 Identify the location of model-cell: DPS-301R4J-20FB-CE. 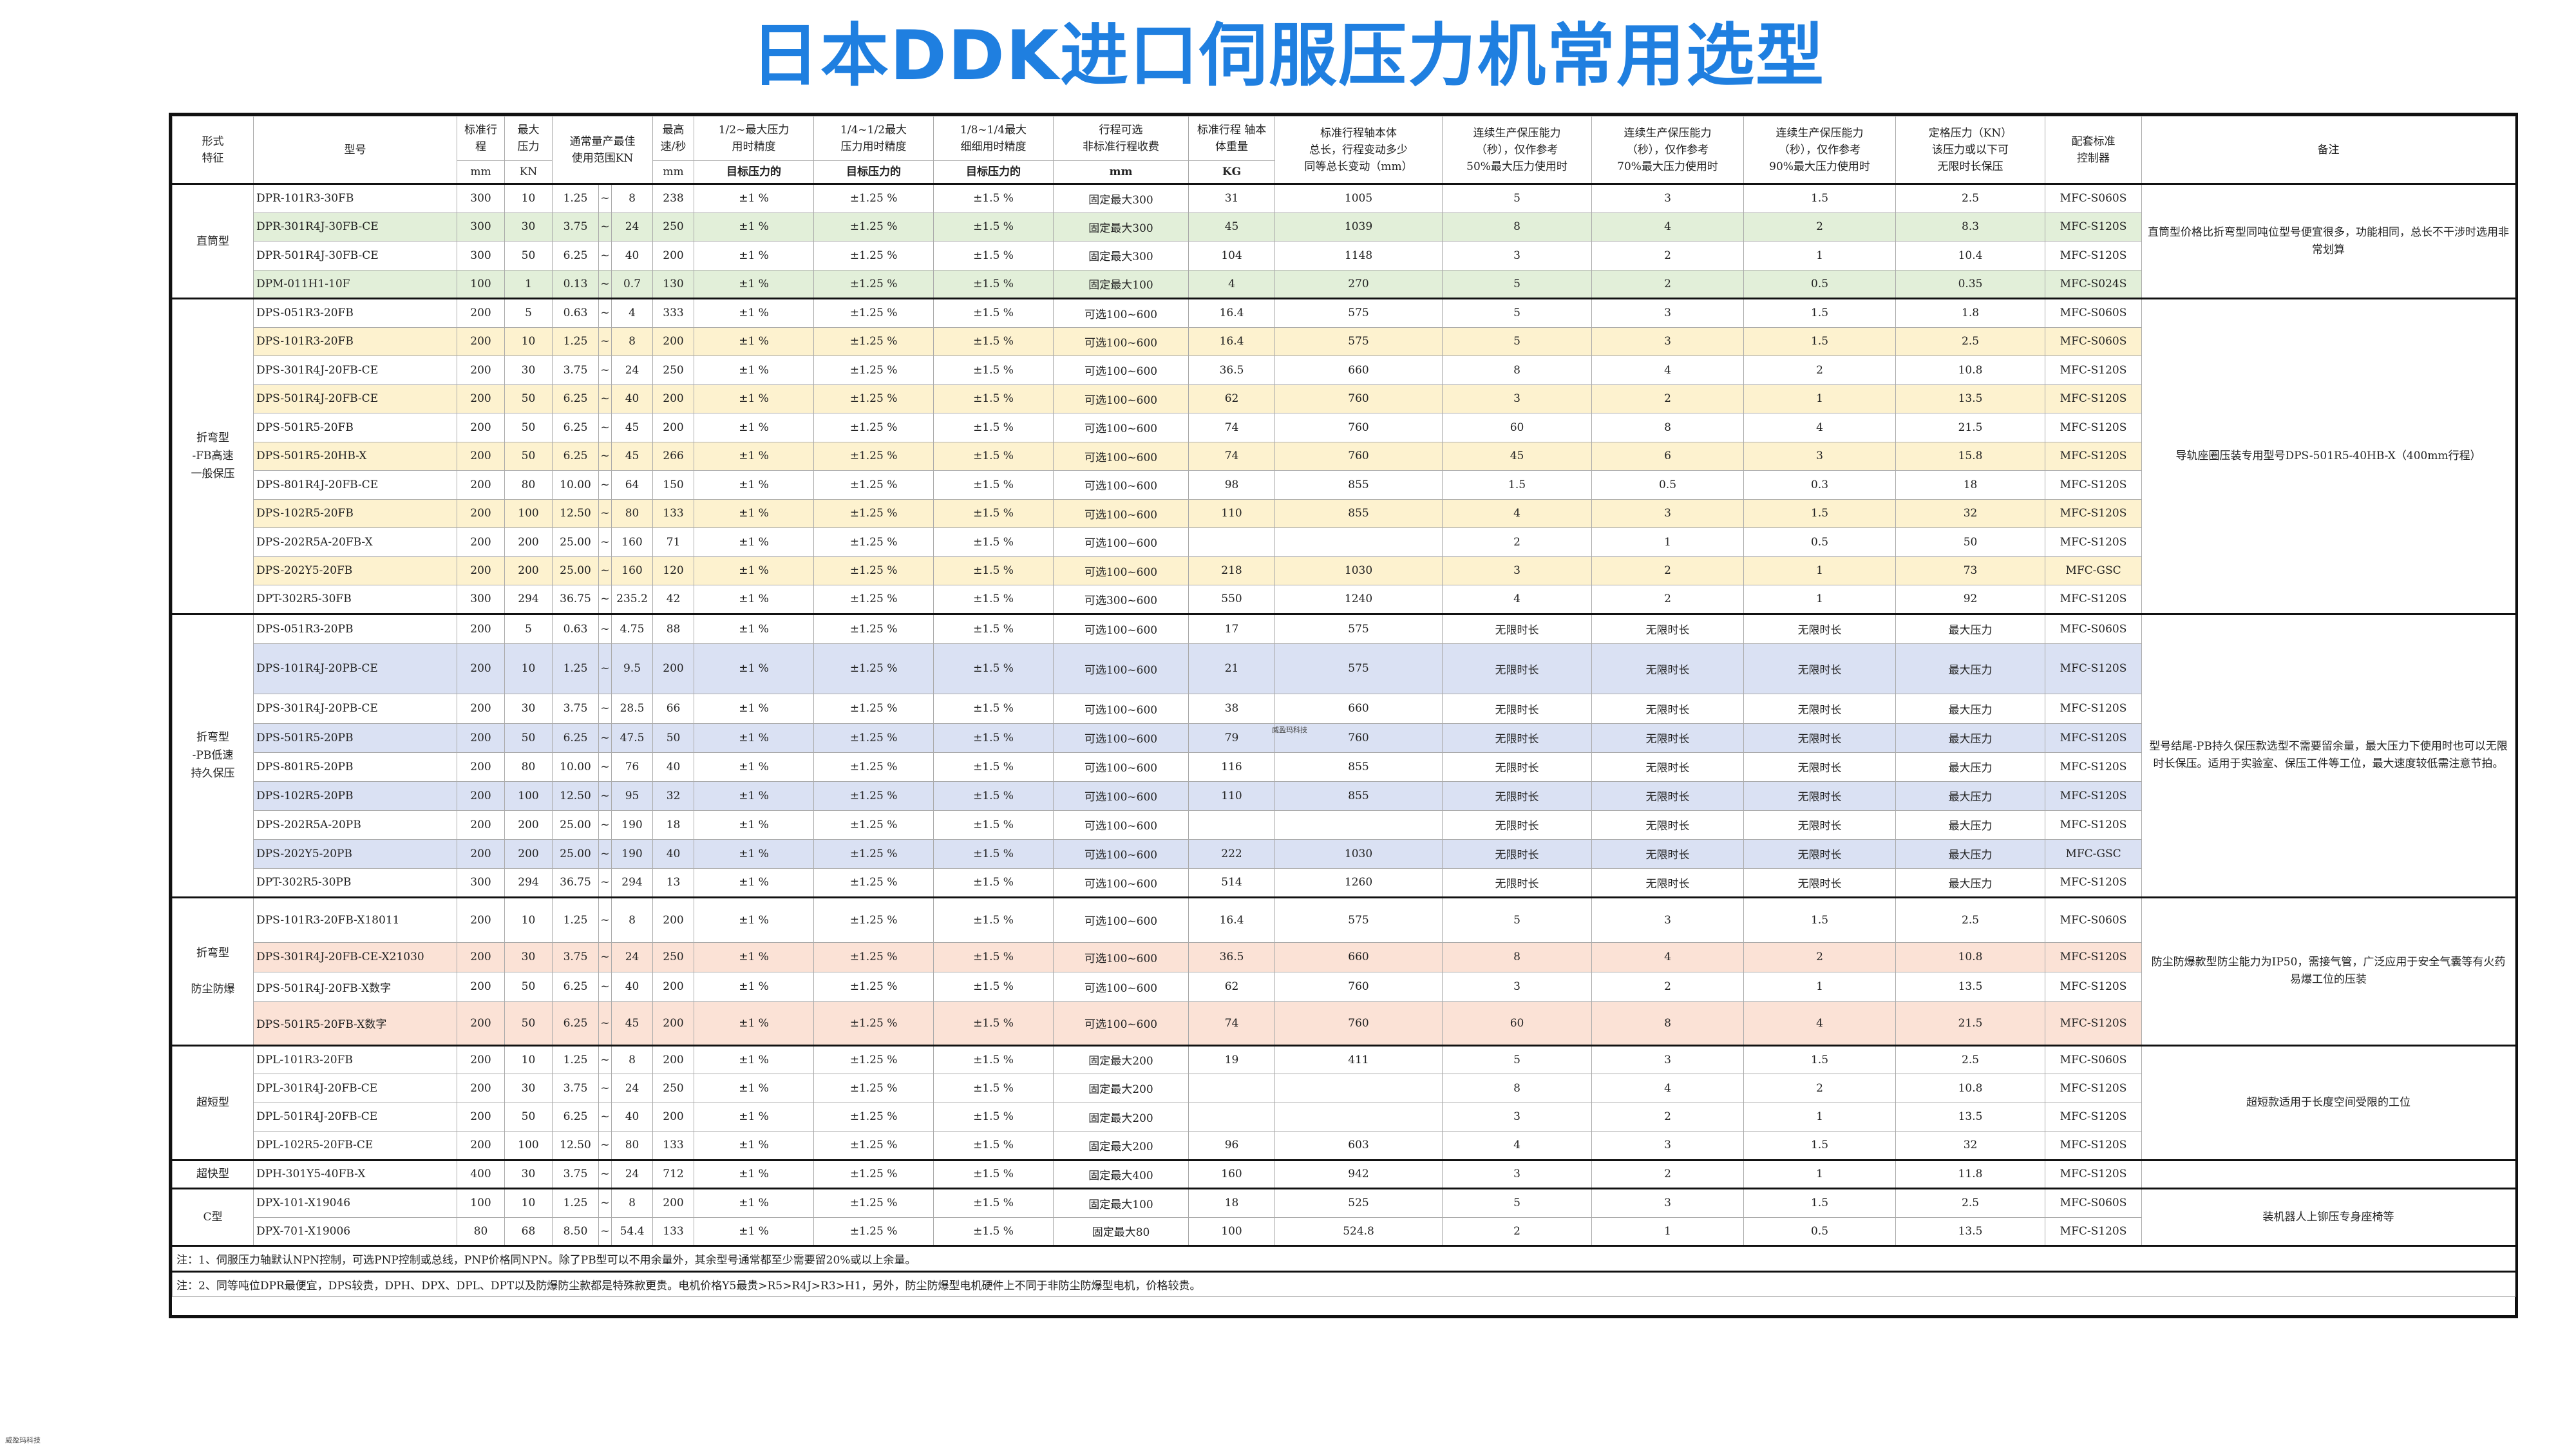
(355, 370).